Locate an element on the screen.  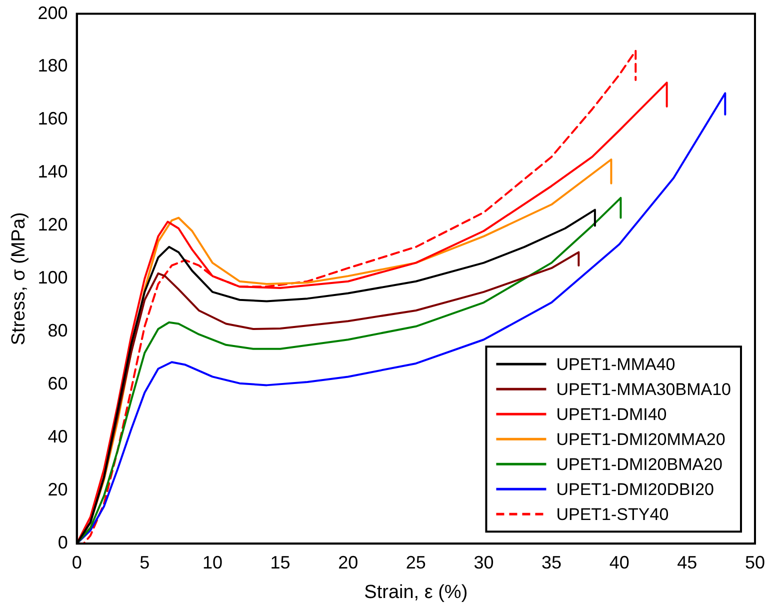
y-tick-label: 200 is located at coordinates (53, 12).